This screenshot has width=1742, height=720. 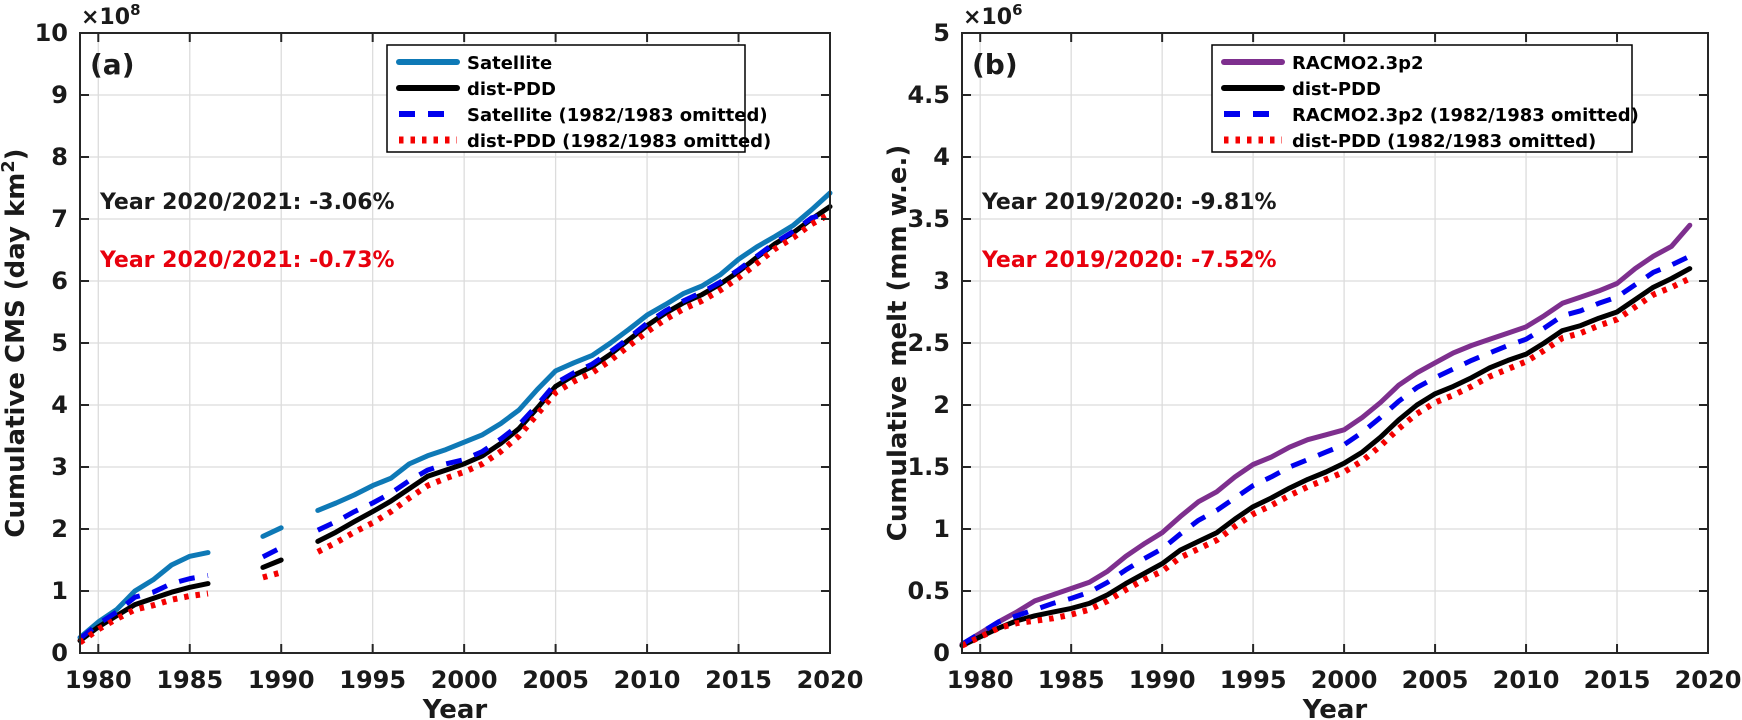 What do you see at coordinates (993, 15) in the screenshot?
I see `axis-exponent-label: ×10⁶` at bounding box center [993, 15].